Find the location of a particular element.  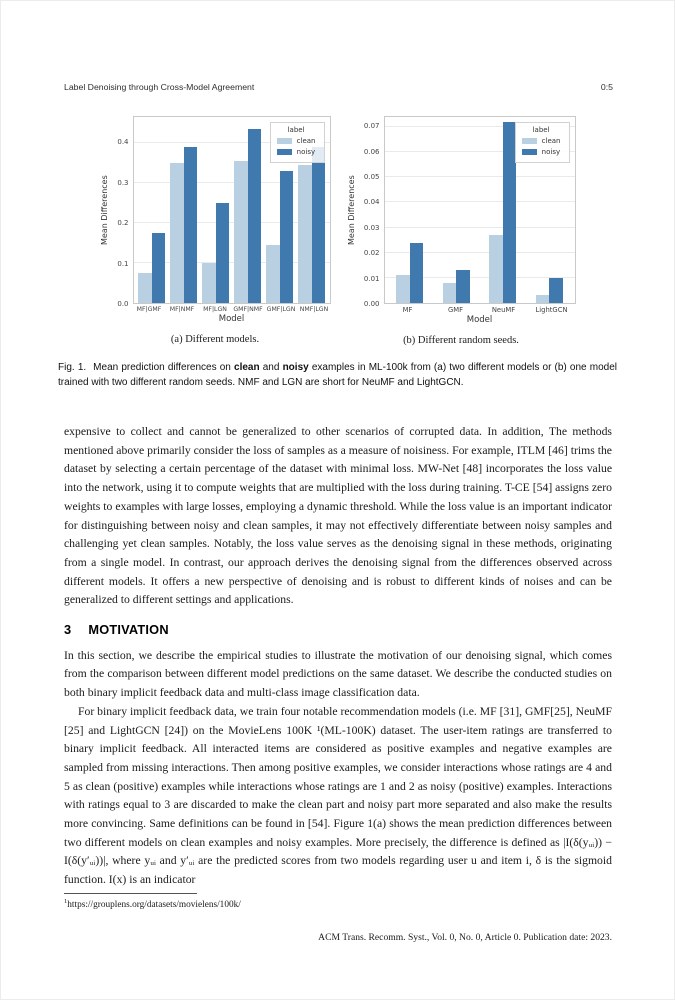

y-axis: 0.00 0.01 0.02 0.03 0.04 0.05 0.06 0.07 is located at coordinates (370, 212).